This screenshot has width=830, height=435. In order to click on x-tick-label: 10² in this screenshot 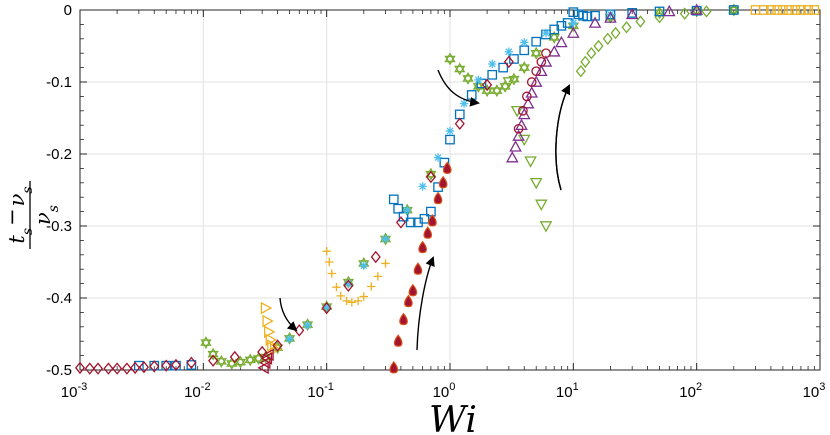, I will do `click(690, 391)`.